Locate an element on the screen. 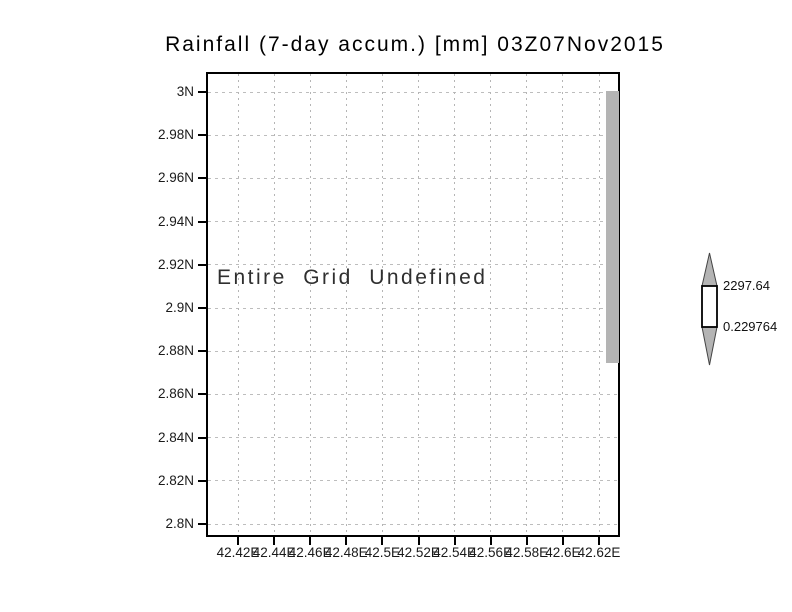  y-tick-label: 2.9N is located at coordinates (179, 307).